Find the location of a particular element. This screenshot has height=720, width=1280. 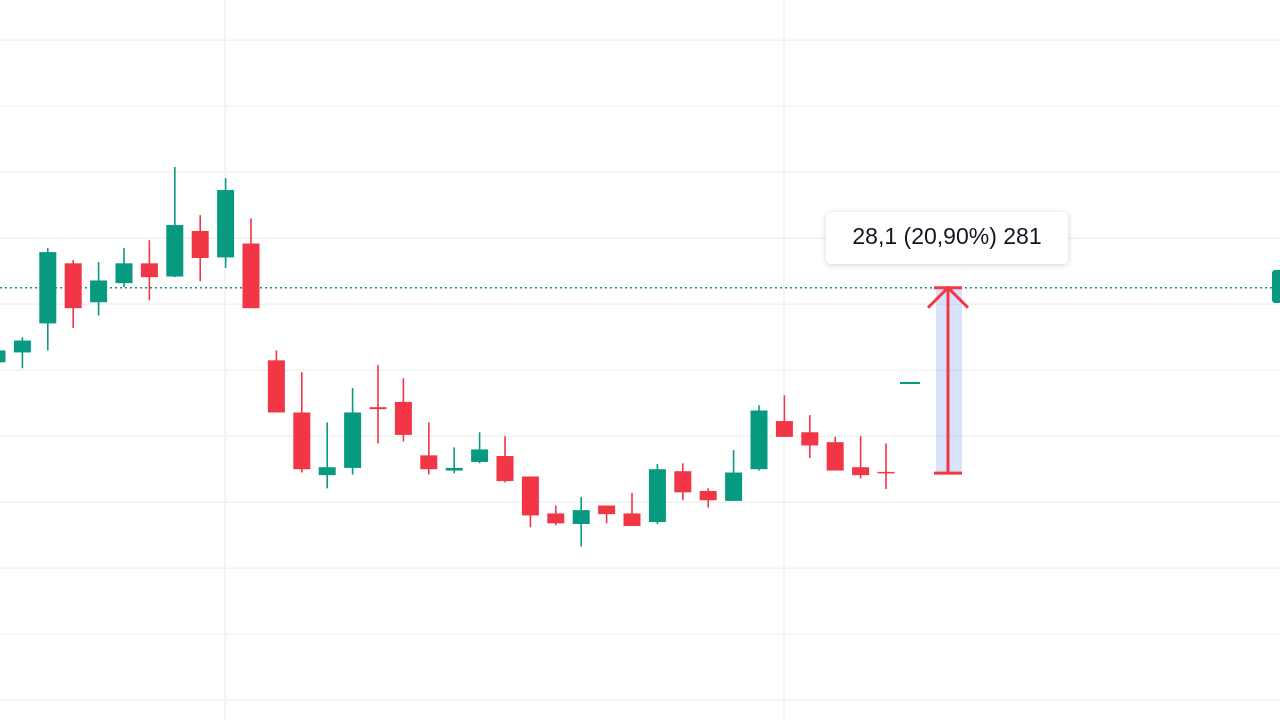

price-scale-marker is located at coordinates (1276, 286).